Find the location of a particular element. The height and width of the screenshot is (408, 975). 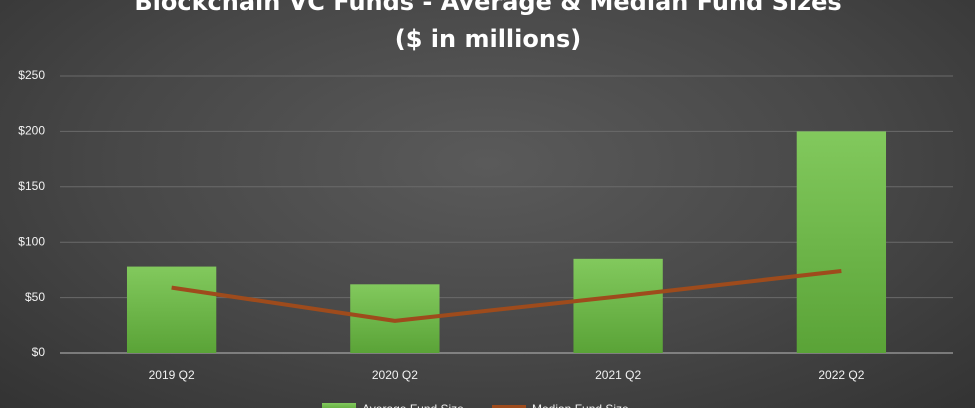

x-tick-label: 2020 Q2 is located at coordinates (395, 375).